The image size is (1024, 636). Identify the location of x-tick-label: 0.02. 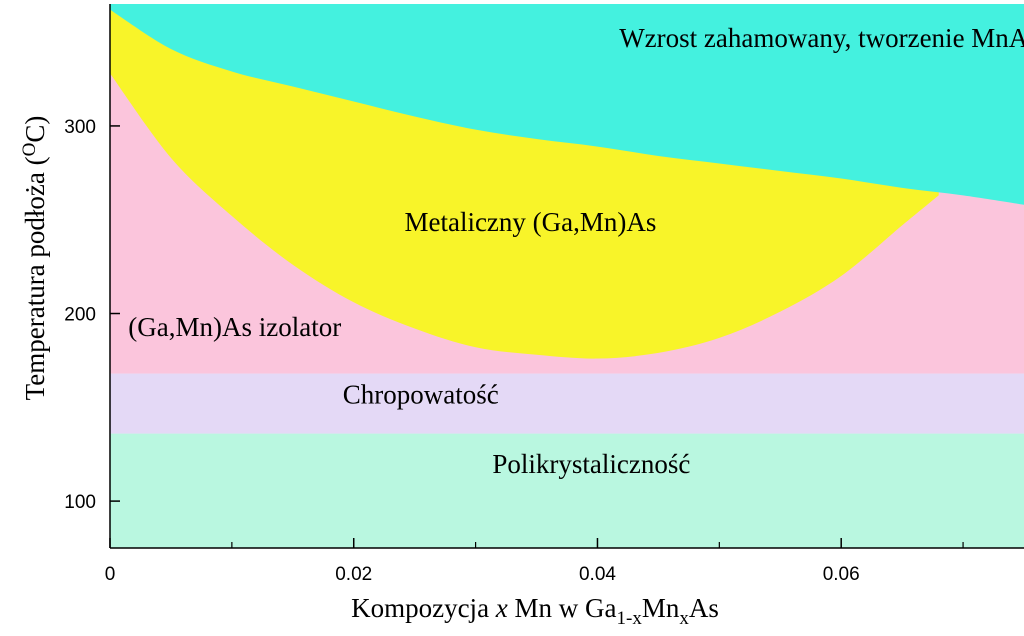
(353, 574).